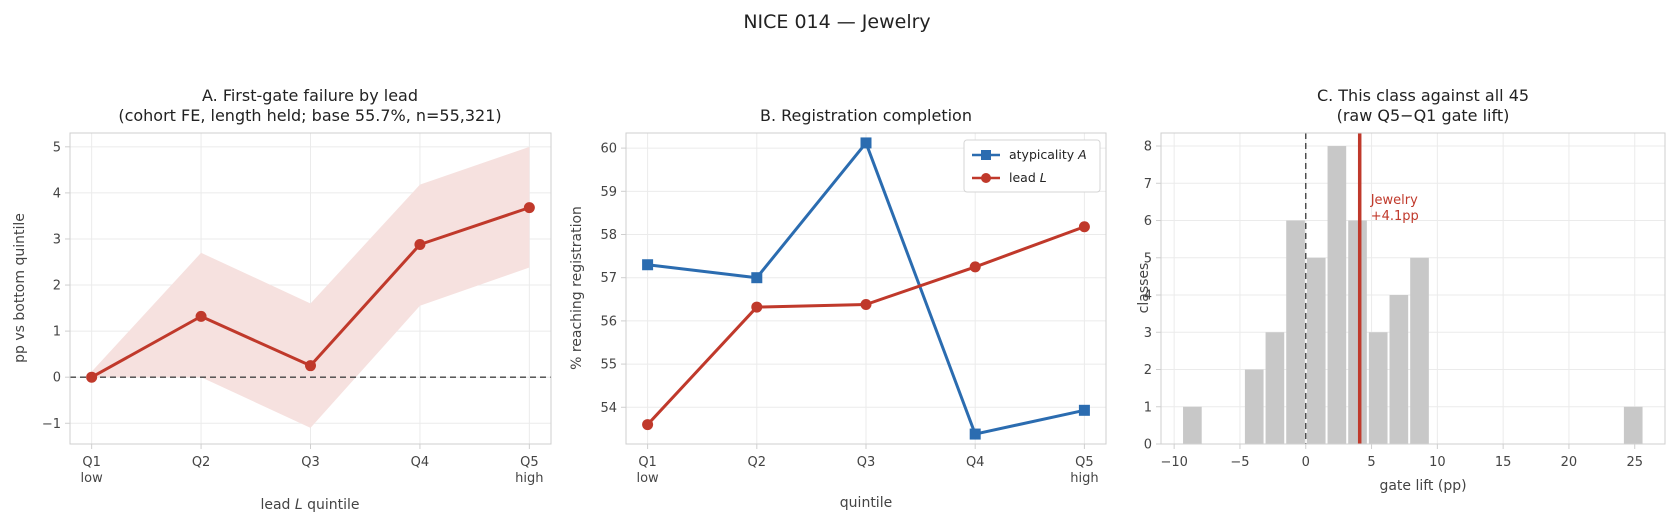 The height and width of the screenshot is (527, 1675). I want to click on legend-entry-atypicality: atypicality A, so click(1048, 154).